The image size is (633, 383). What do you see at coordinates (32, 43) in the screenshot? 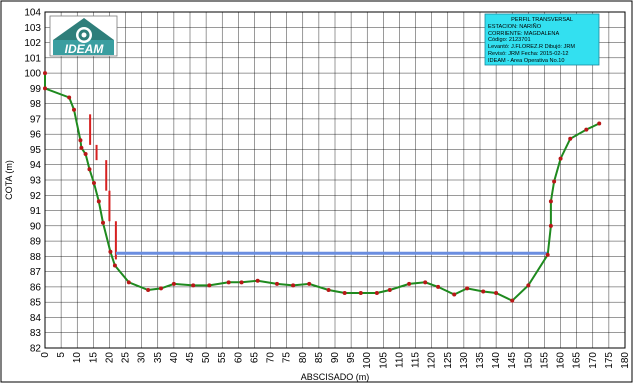
I see `y-tick-label-20: 102` at bounding box center [32, 43].